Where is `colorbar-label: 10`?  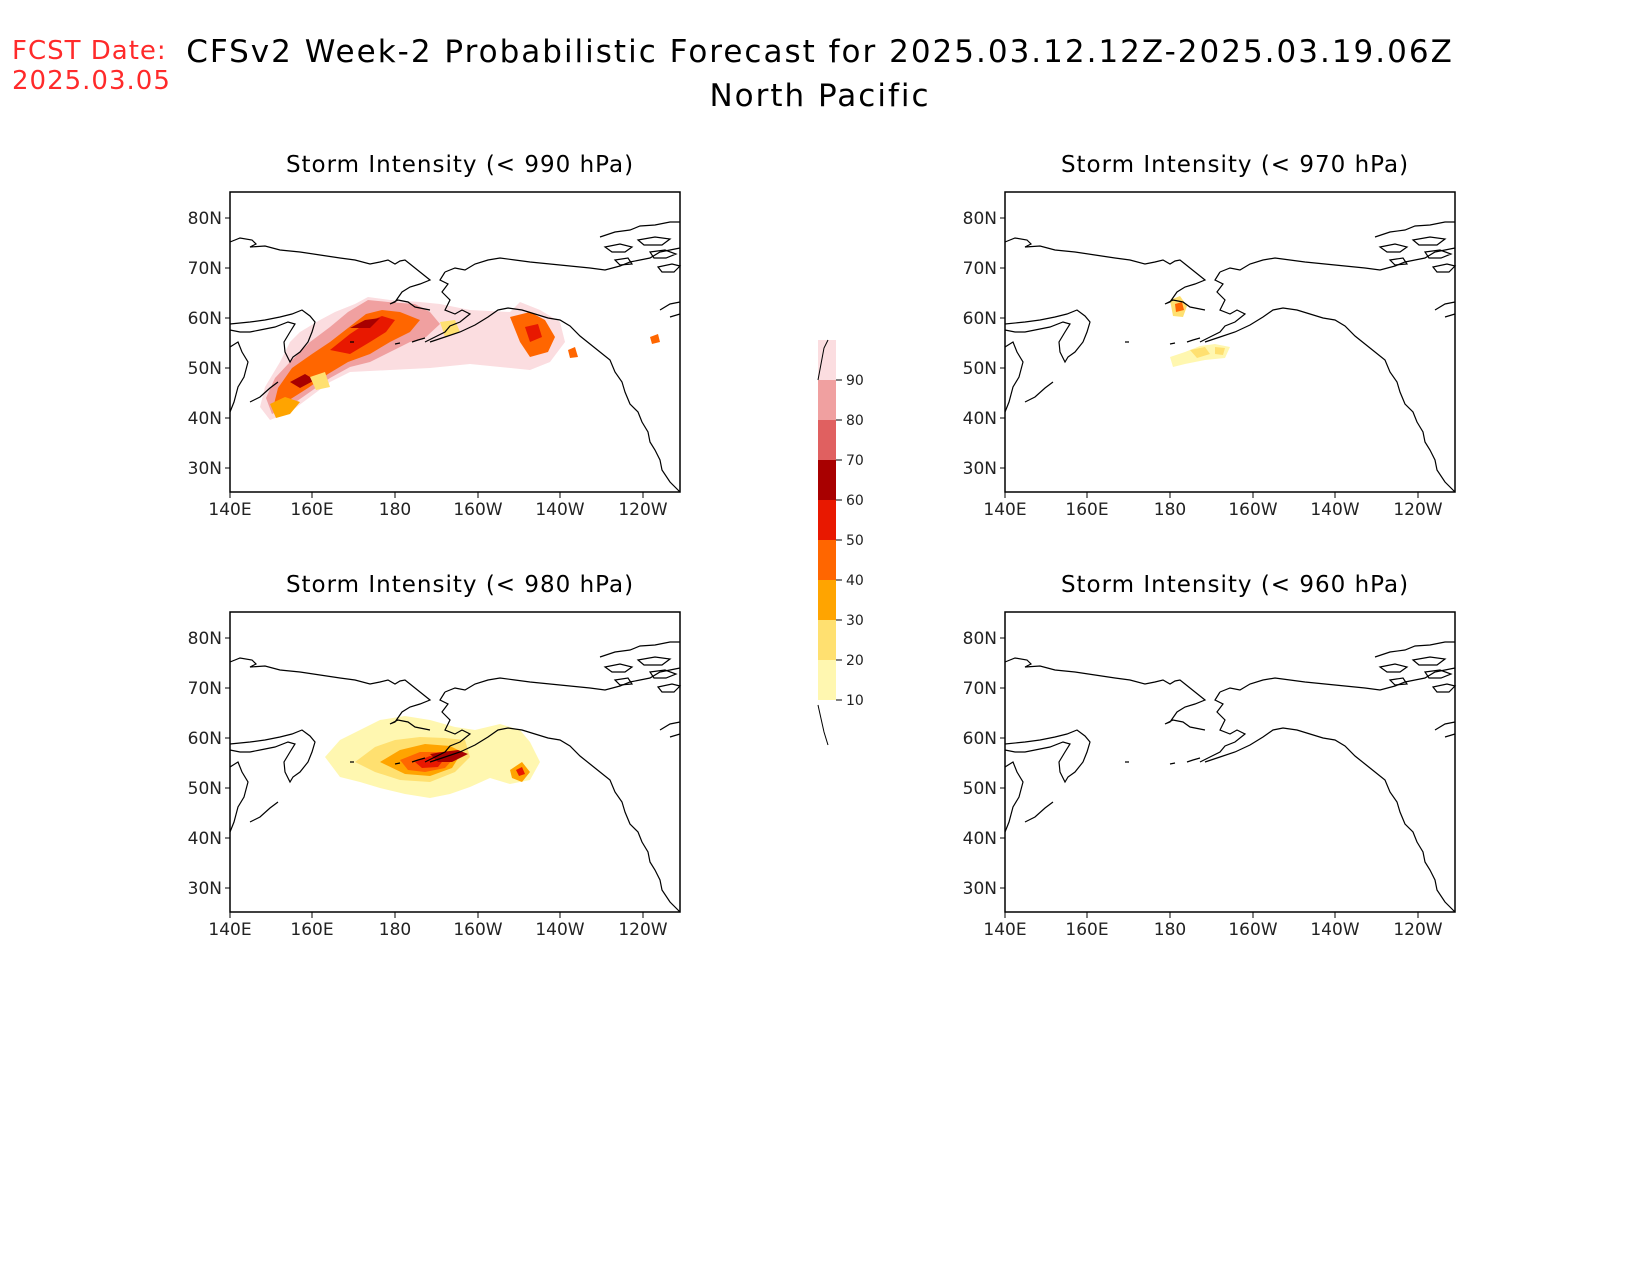 colorbar-label: 10 is located at coordinates (855, 701).